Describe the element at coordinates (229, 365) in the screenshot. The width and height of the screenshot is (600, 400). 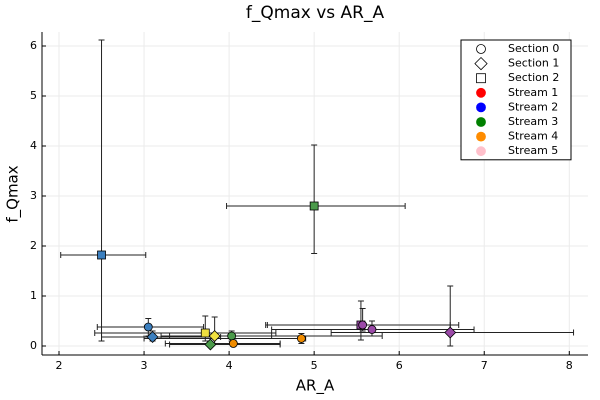
I see `x-tick-label: 4` at that location.